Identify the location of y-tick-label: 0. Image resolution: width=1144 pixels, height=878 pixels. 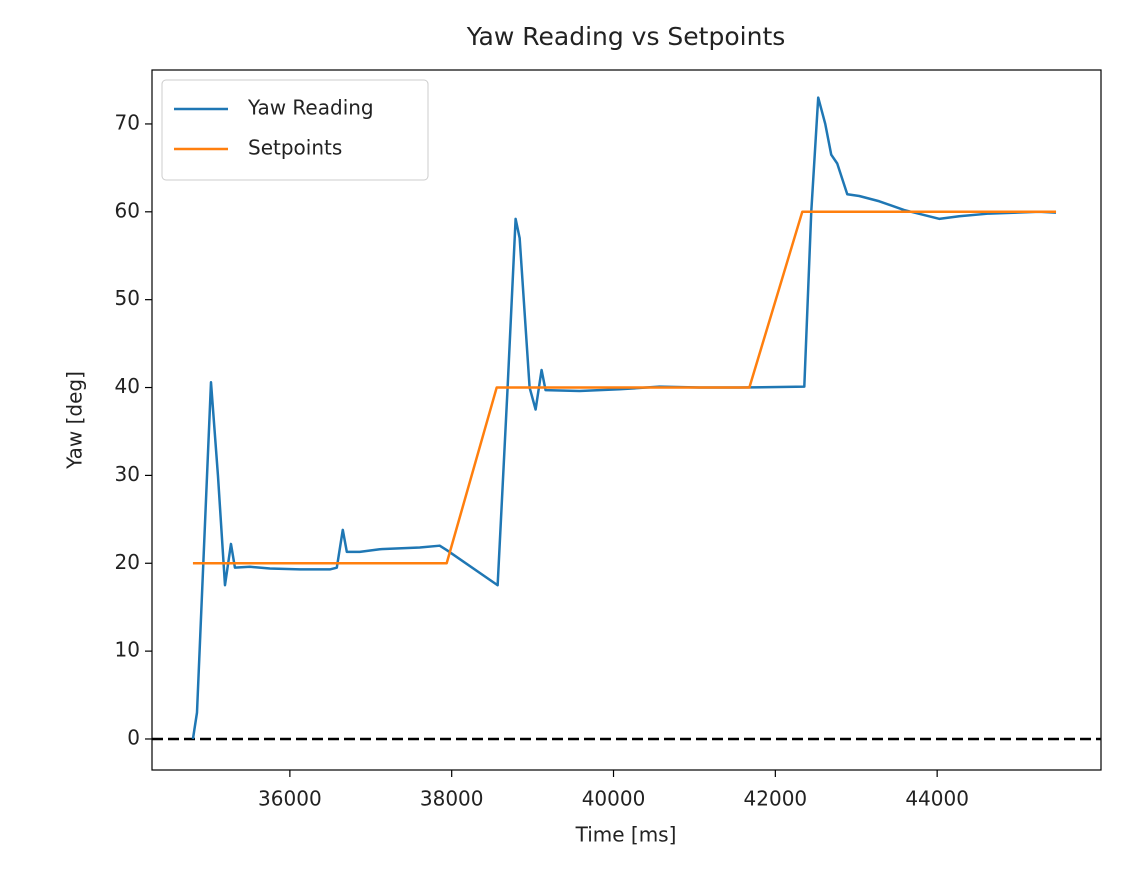
(133, 737).